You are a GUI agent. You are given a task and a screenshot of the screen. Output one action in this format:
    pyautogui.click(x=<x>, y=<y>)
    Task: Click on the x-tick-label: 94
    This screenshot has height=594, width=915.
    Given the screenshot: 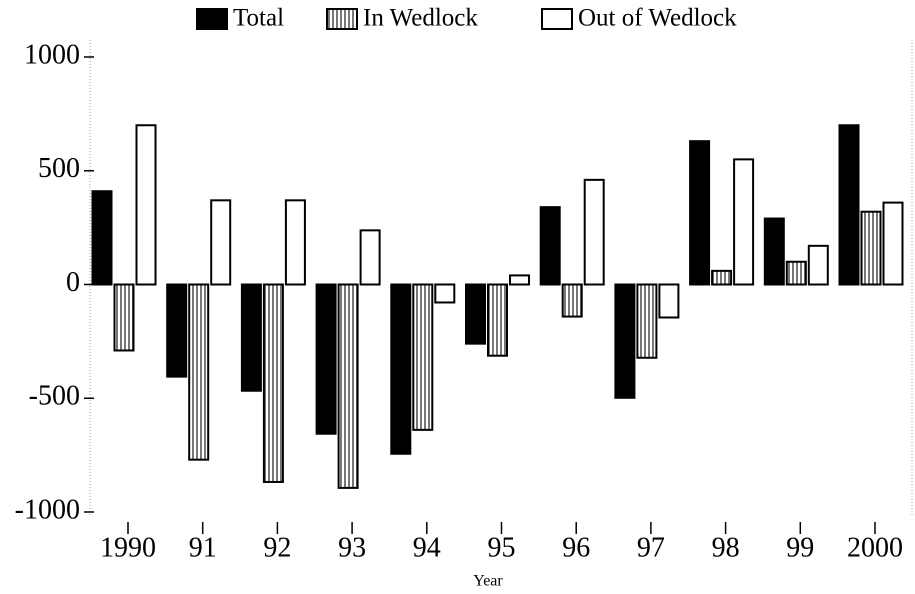 What is the action you would take?
    pyautogui.click(x=427, y=547)
    